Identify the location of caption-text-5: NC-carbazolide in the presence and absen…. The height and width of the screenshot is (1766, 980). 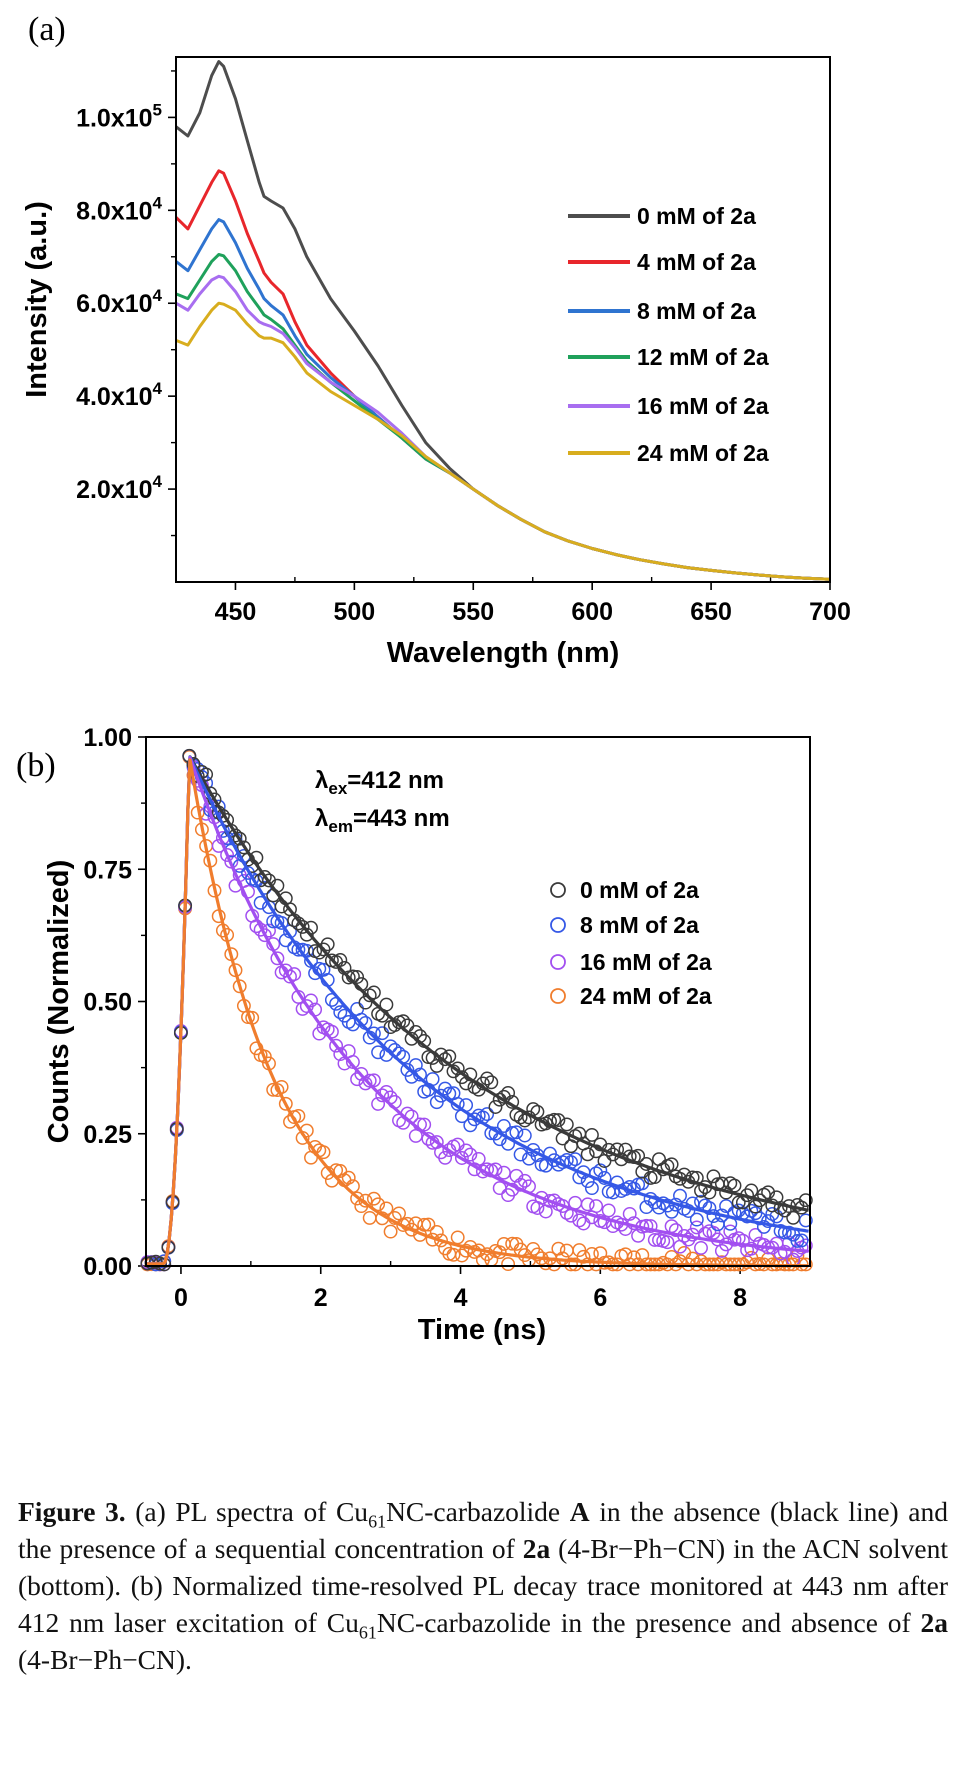
(648, 1622).